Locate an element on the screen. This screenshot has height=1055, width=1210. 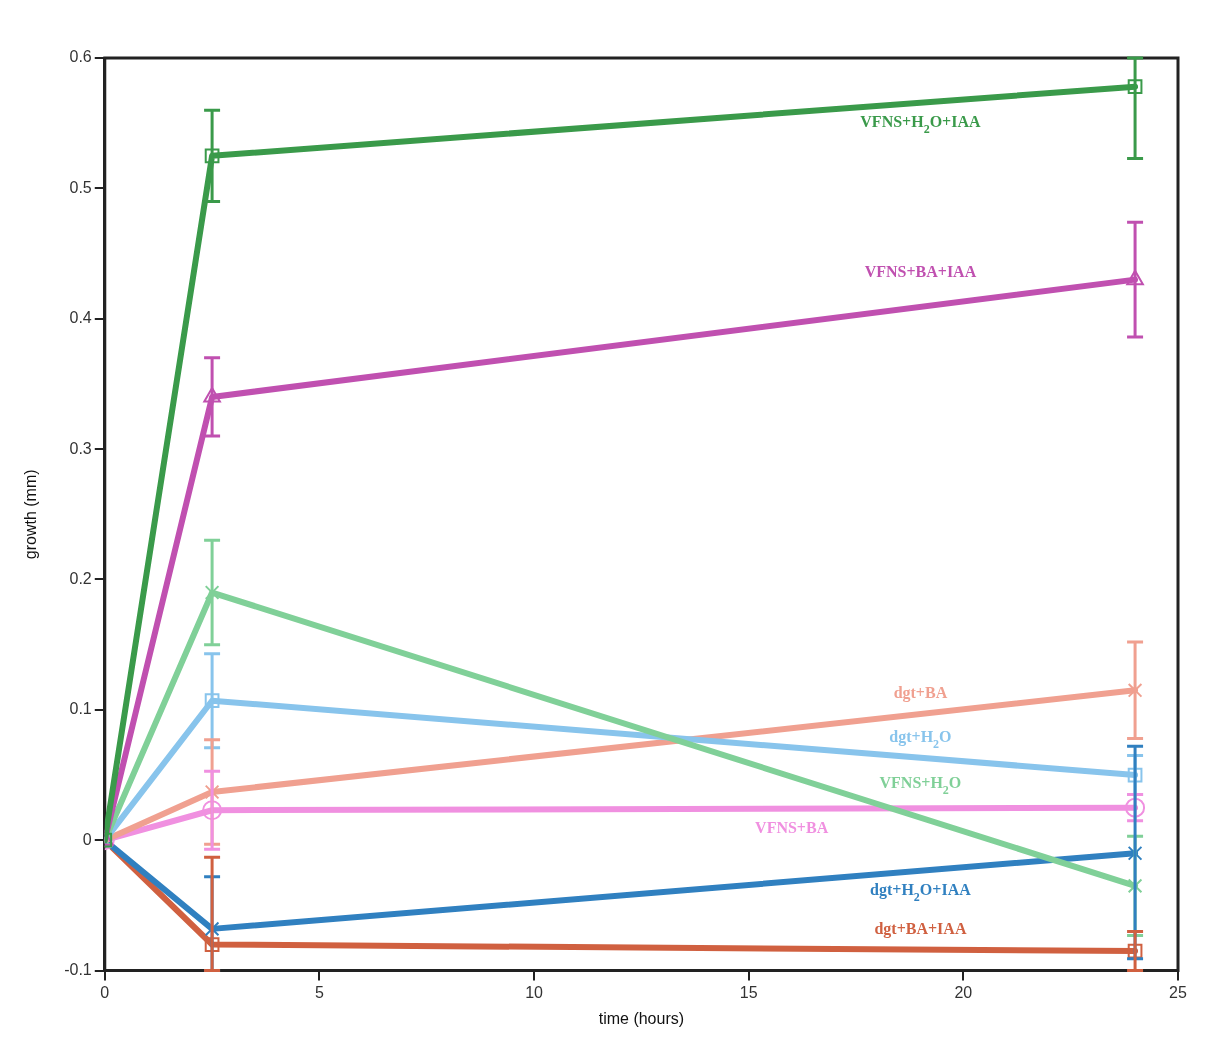
y-tick-label: 0.5 is located at coordinates (80, 187).